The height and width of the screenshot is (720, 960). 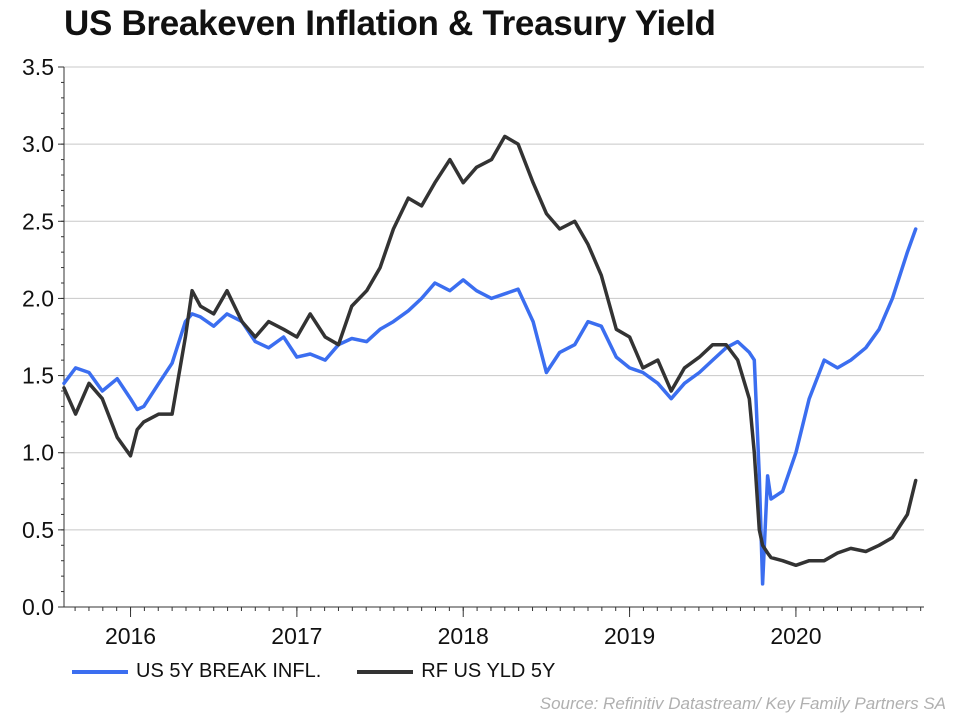 I want to click on x-tick-label: 2017, so click(x=296, y=636).